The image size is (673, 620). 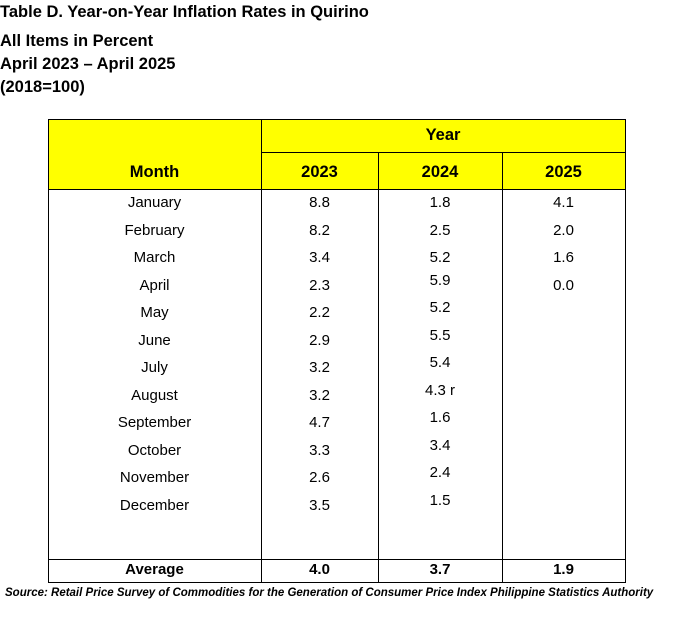 What do you see at coordinates (440, 500) in the screenshot?
I see `value-cell: 1.5` at bounding box center [440, 500].